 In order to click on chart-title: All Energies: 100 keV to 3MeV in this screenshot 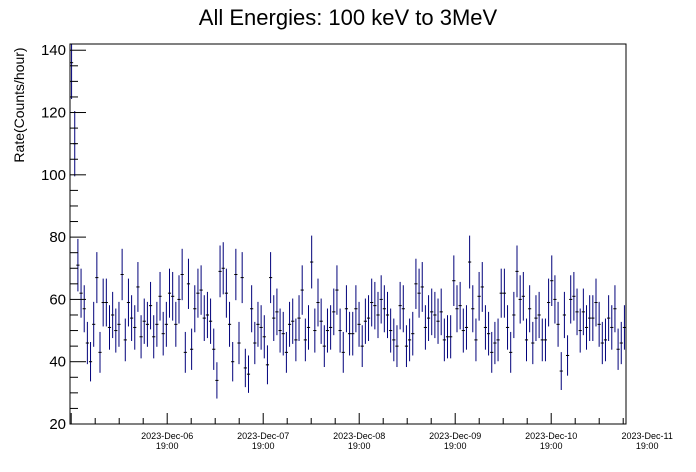, I will do `click(348, 17)`.